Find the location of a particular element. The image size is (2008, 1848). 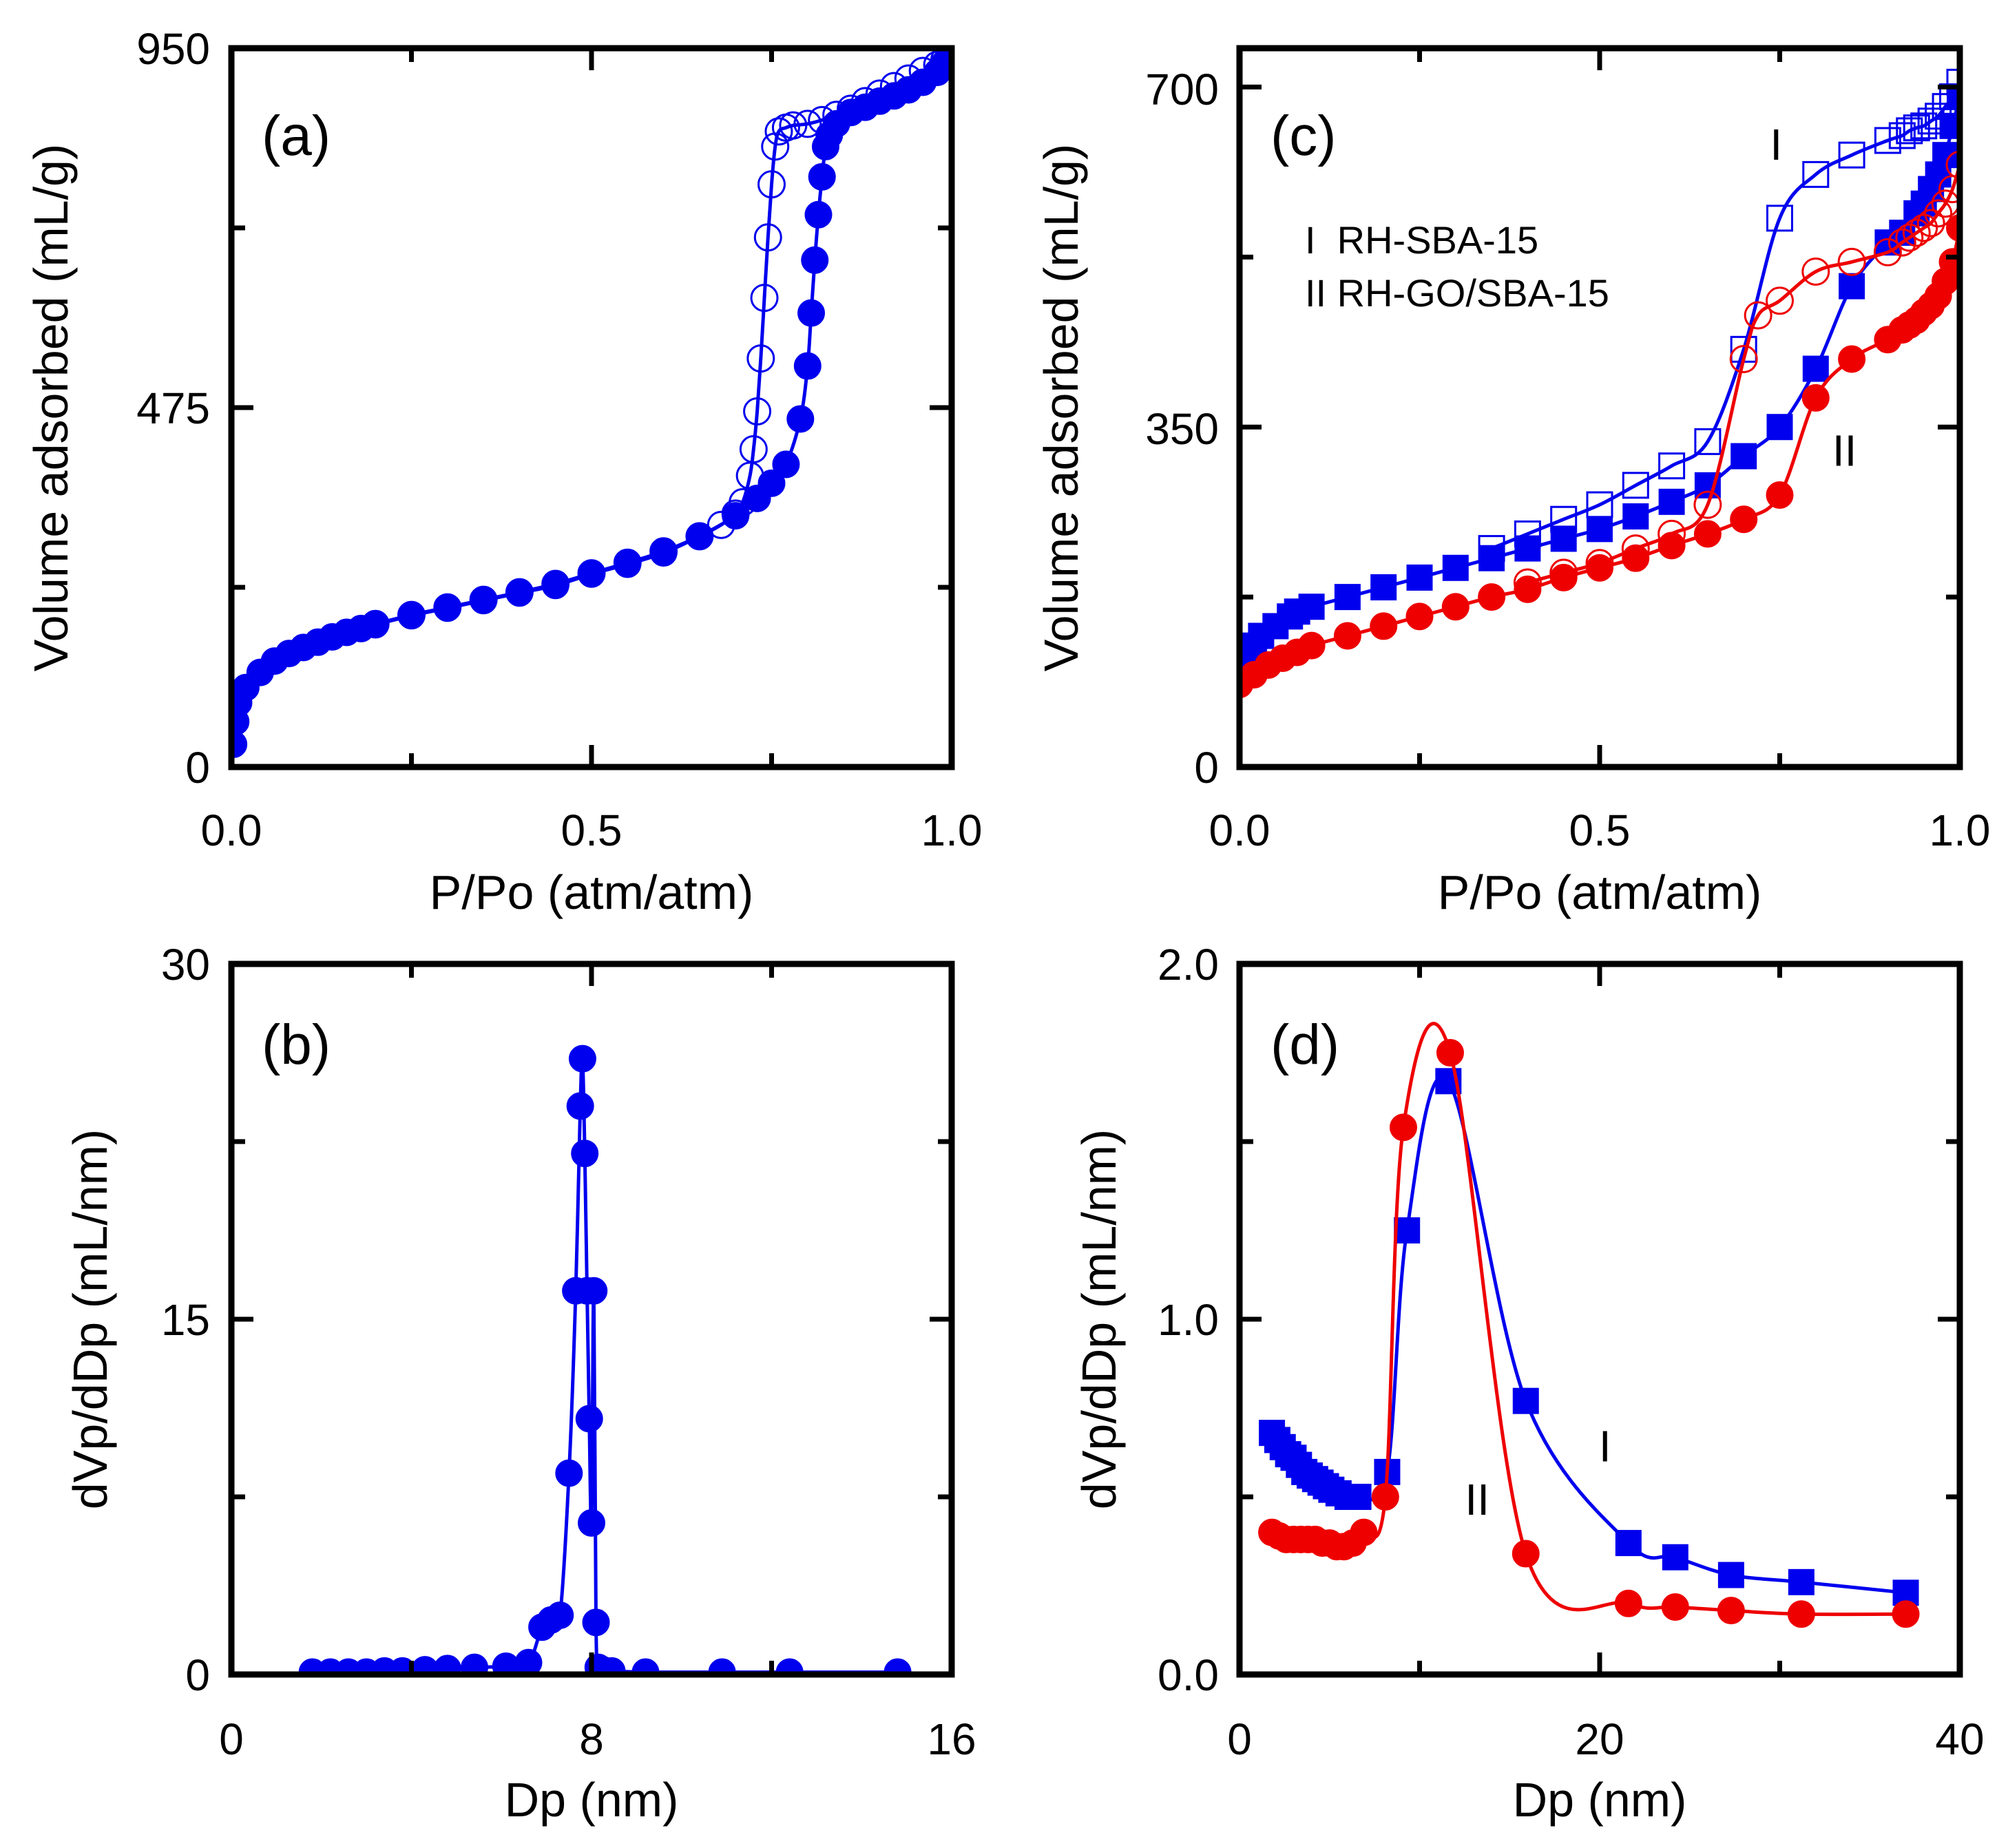

panel-b-ylabel: dVp/dDp (mL/nm) is located at coordinates (90, 1319).